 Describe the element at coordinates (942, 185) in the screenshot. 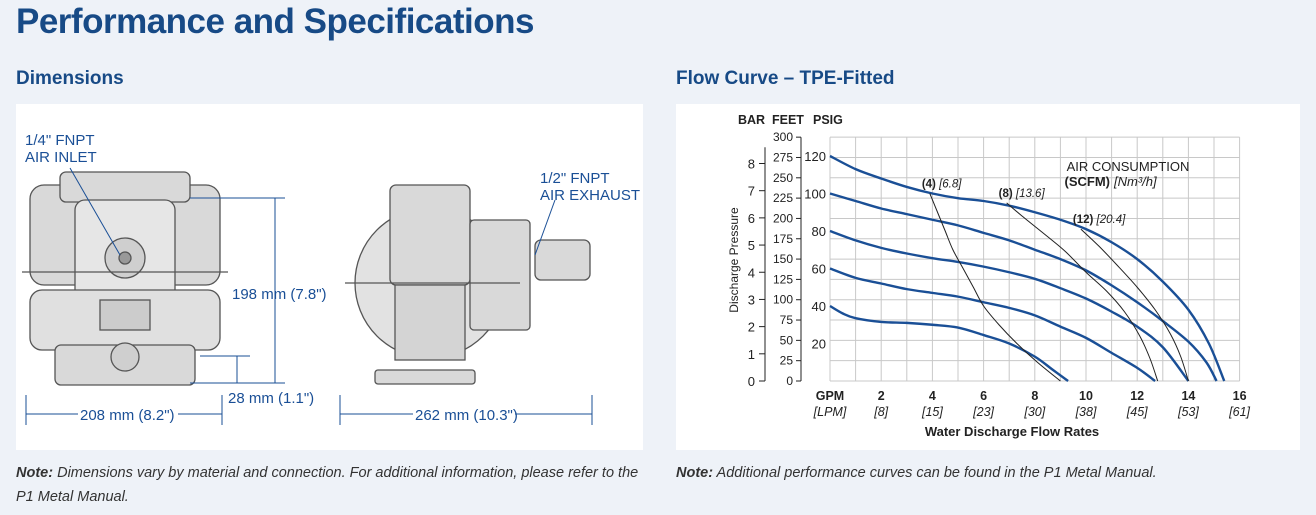

I see `air-consumption-label: (4) [6.8]` at that location.